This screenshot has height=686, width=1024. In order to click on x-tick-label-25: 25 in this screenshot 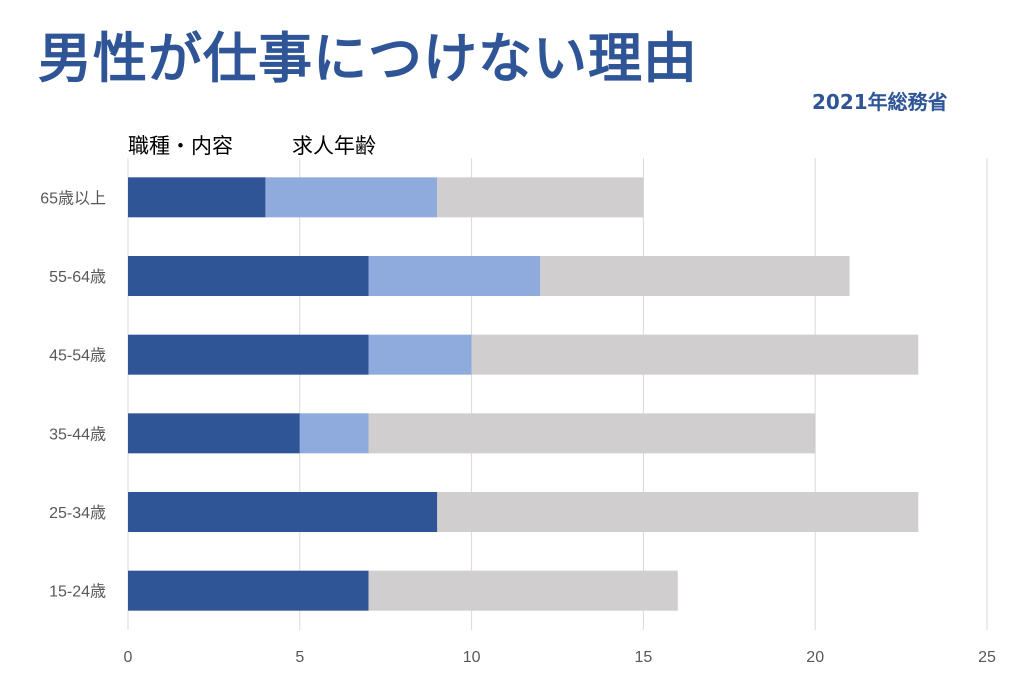, I will do `click(987, 657)`.